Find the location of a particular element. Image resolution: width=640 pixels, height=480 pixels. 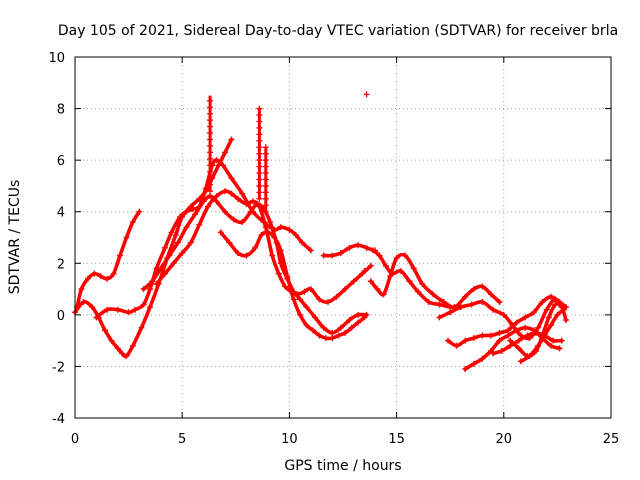

series-arc-c is located at coordinates (203, 239).